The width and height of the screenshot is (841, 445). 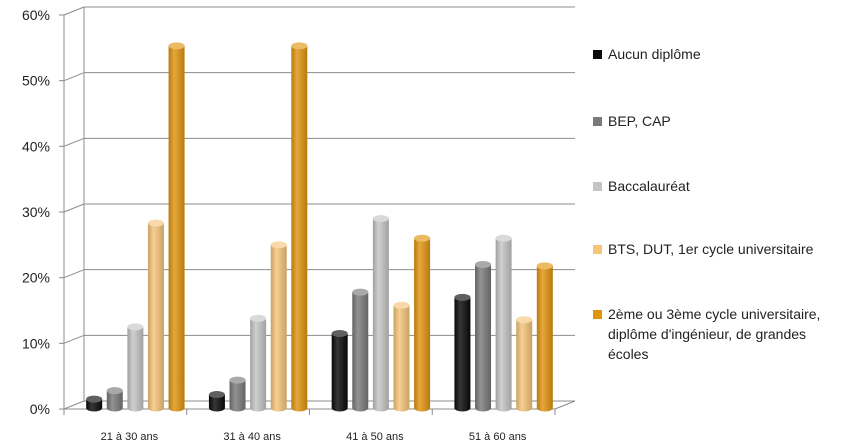 What do you see at coordinates (130, 437) in the screenshot?
I see `x-tick-label: 21 à 30 ans` at bounding box center [130, 437].